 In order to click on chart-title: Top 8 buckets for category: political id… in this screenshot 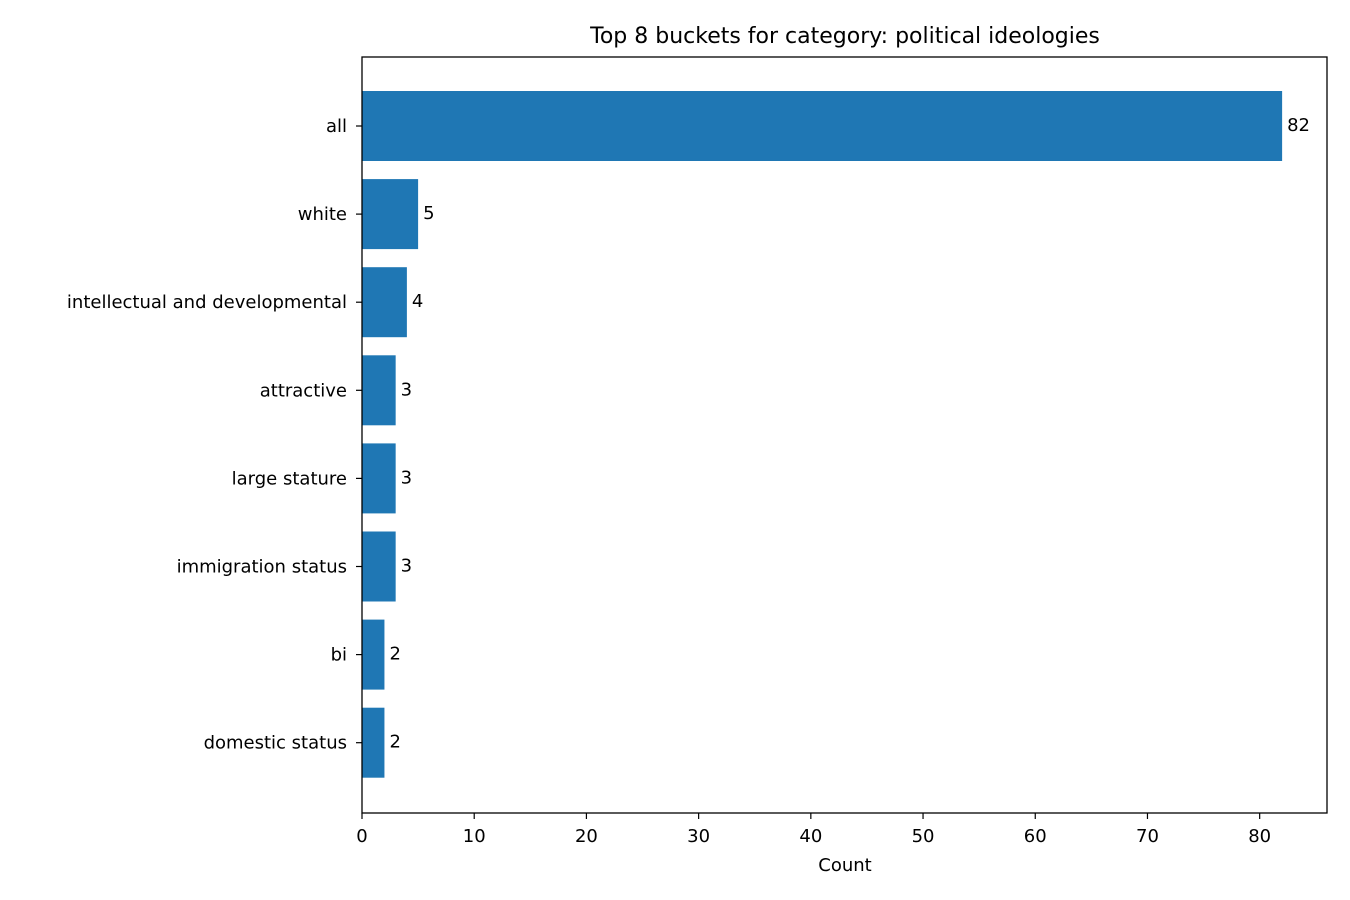, I will do `click(844, 36)`.